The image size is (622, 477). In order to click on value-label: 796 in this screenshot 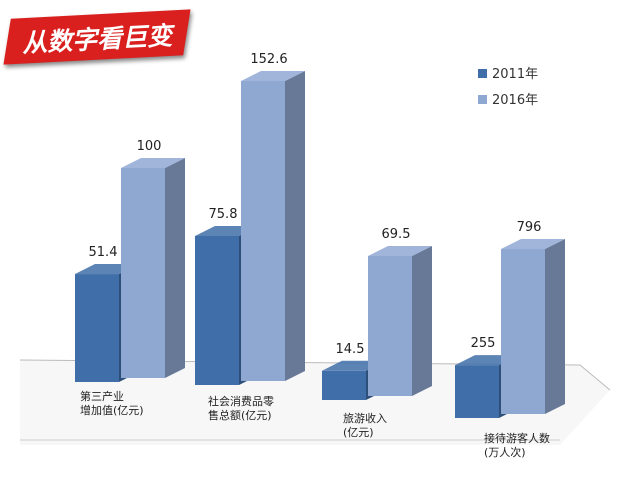, I will do `click(529, 227)`.